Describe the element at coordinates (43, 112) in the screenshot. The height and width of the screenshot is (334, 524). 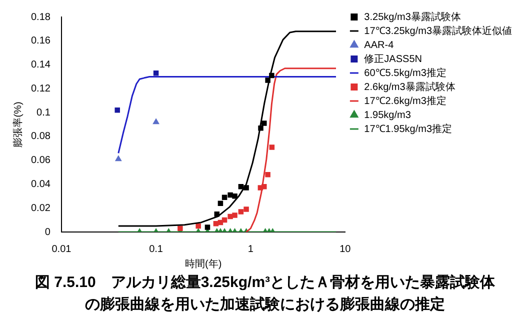
I see `y-tick-label: 0.1` at that location.